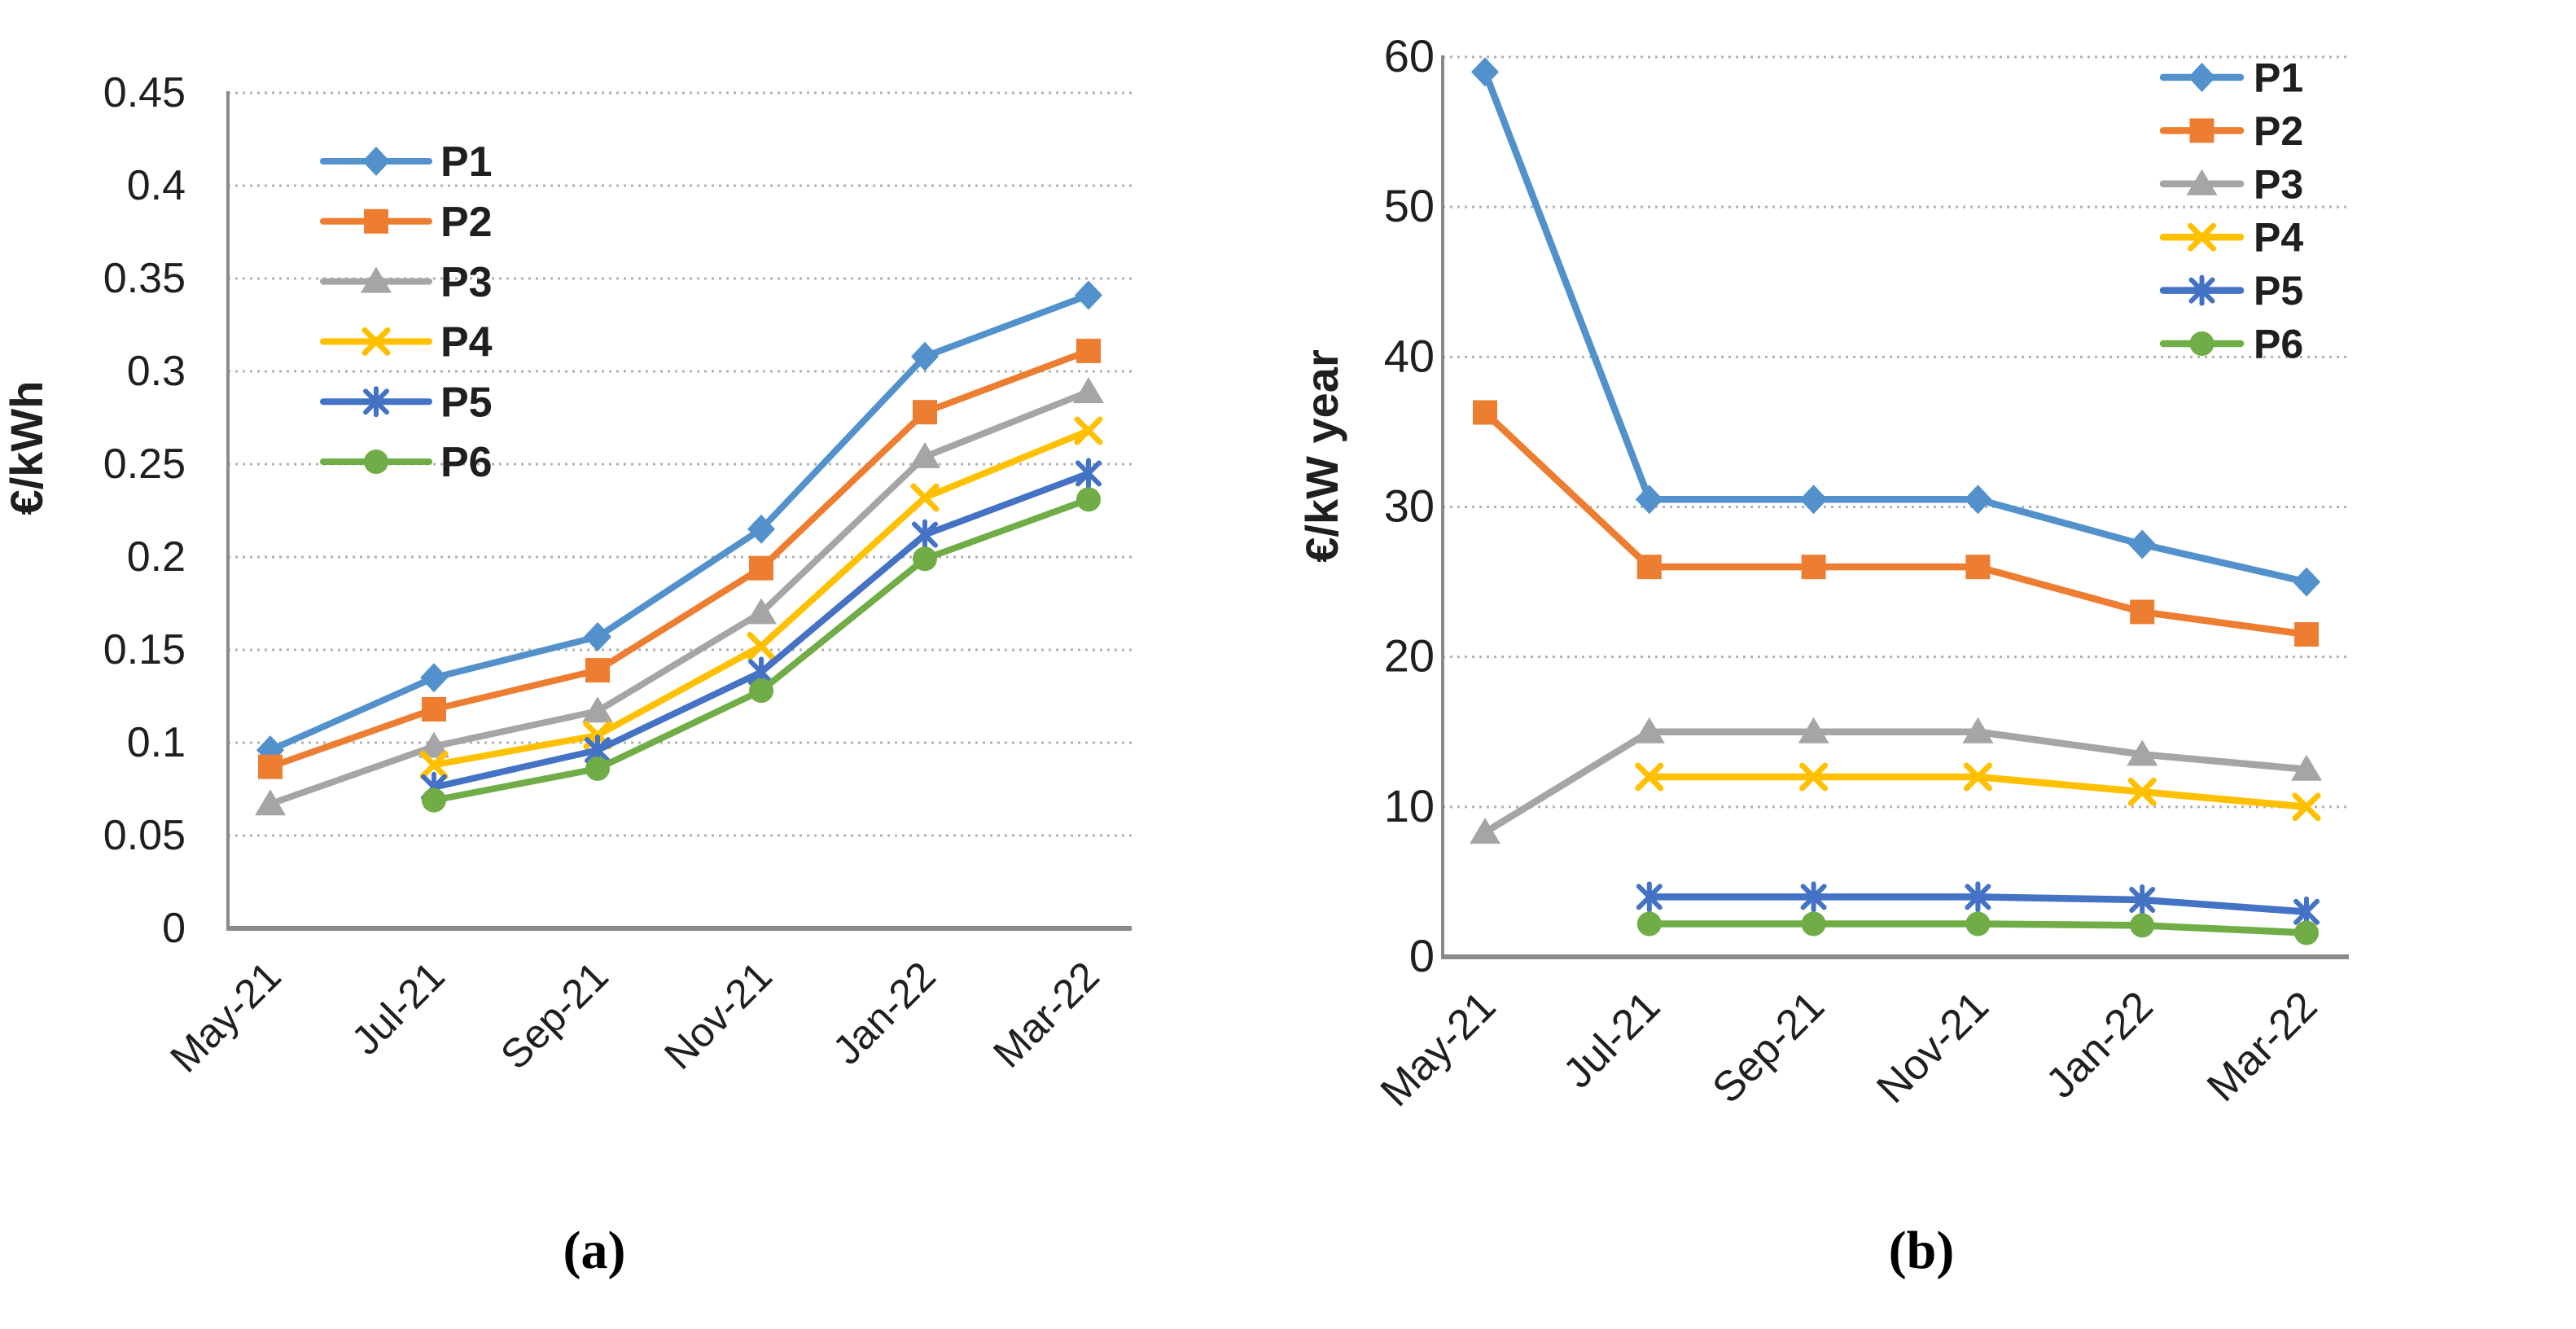 This screenshot has width=2576, height=1329. Describe the element at coordinates (156, 742) in the screenshot. I see `y-tick-label: 0.1` at that location.